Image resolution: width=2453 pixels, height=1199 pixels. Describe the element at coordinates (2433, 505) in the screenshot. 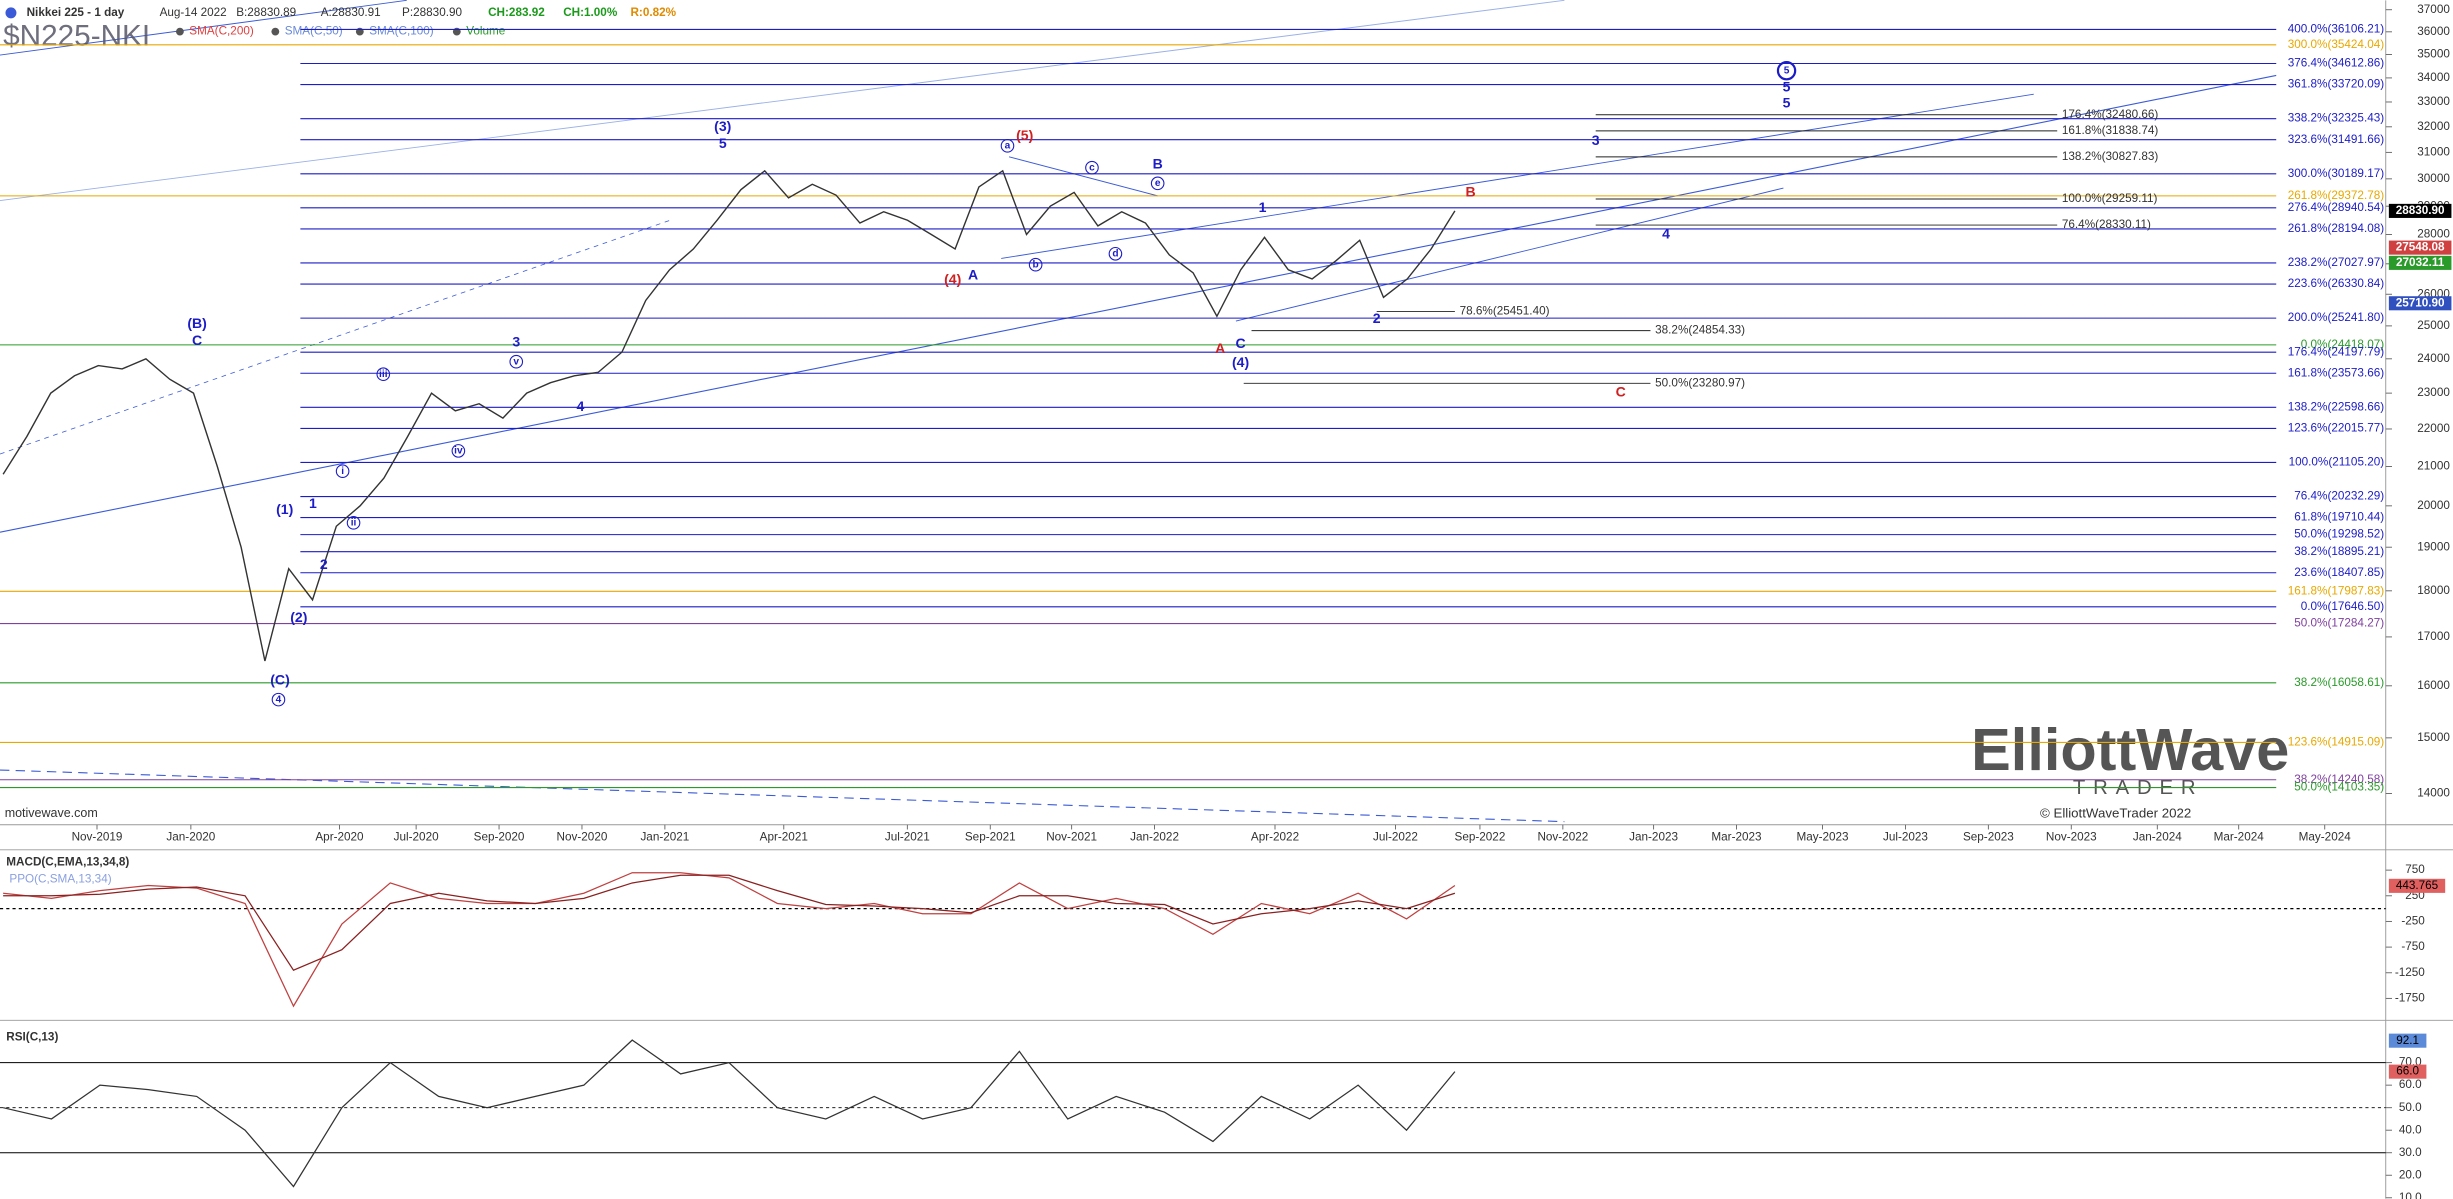

I see `y-tick-label: 20000` at that location.